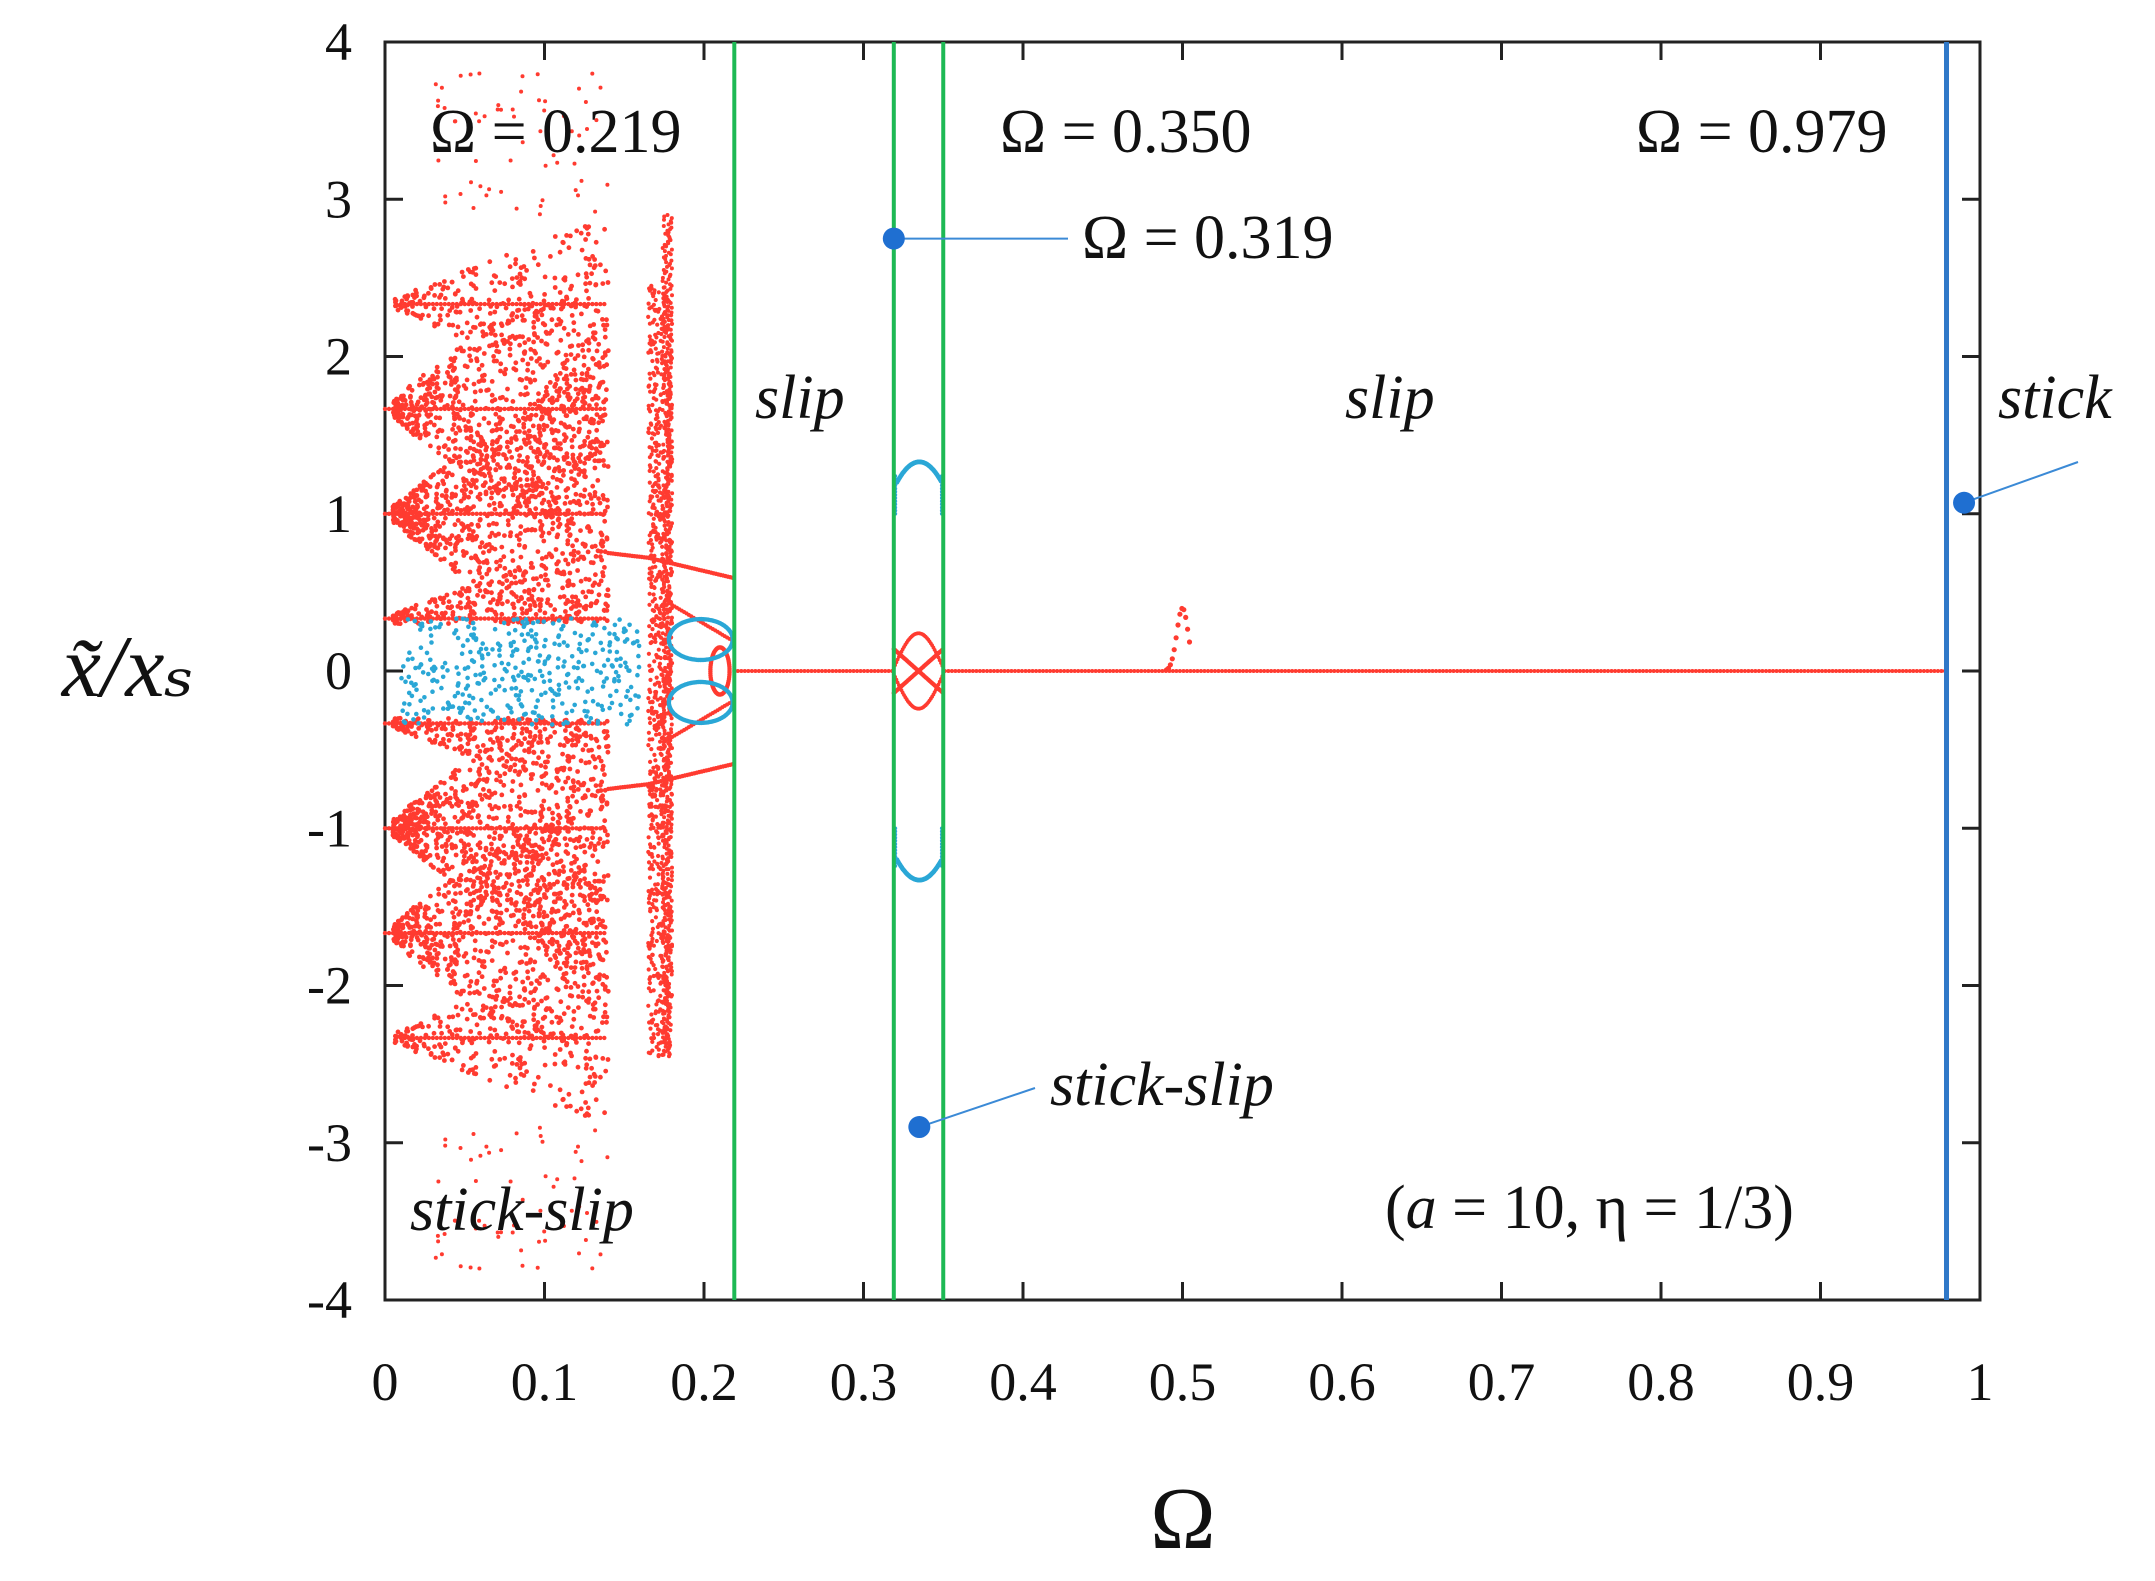  What do you see at coordinates (455, 846) in the screenshot?
I see `main-point-2069` at bounding box center [455, 846].